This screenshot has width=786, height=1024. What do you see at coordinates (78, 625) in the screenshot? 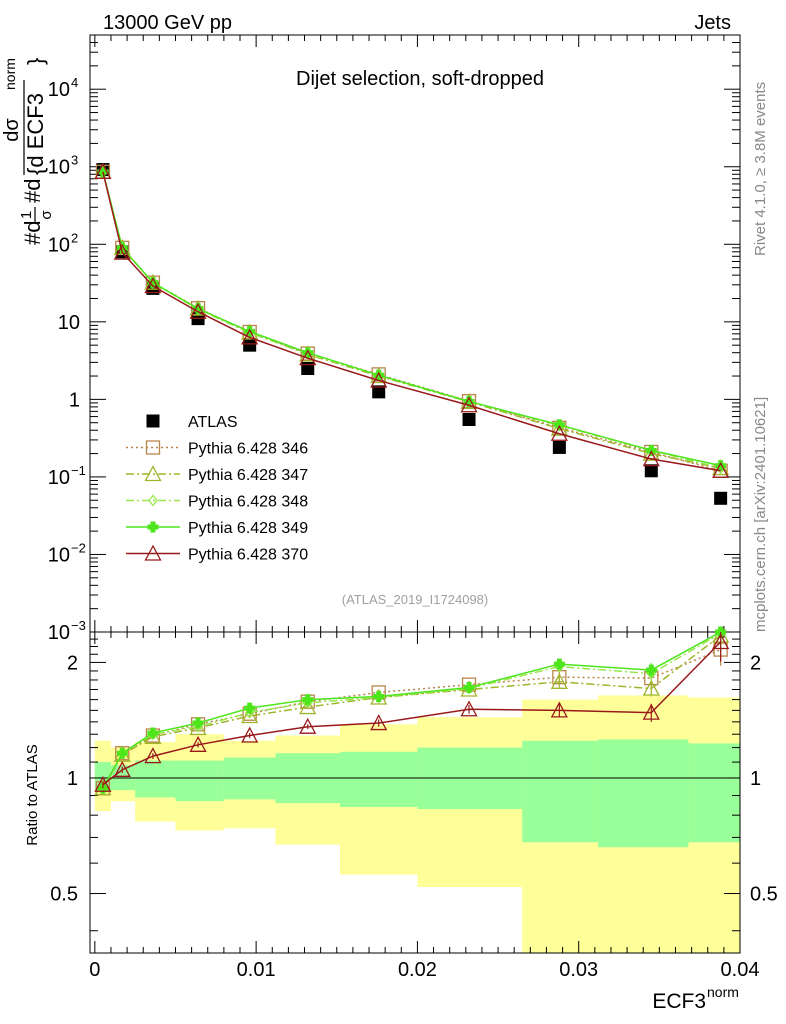
I see `y-tick-label-exponent: −3` at bounding box center [78, 625].